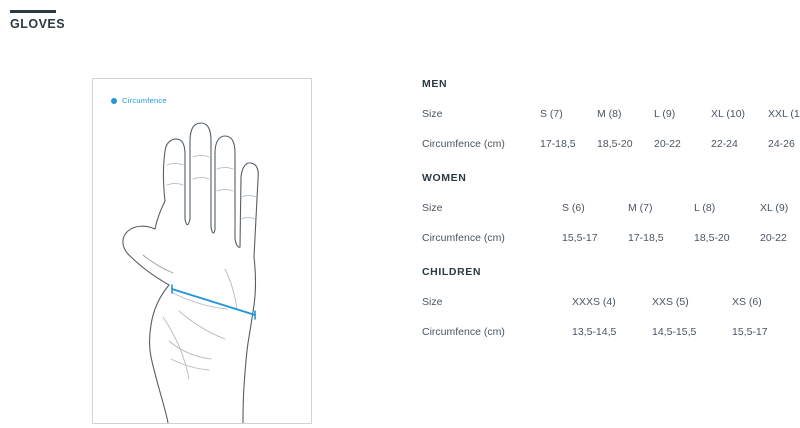  I want to click on section-heading-women: WOMEN, so click(444, 178).